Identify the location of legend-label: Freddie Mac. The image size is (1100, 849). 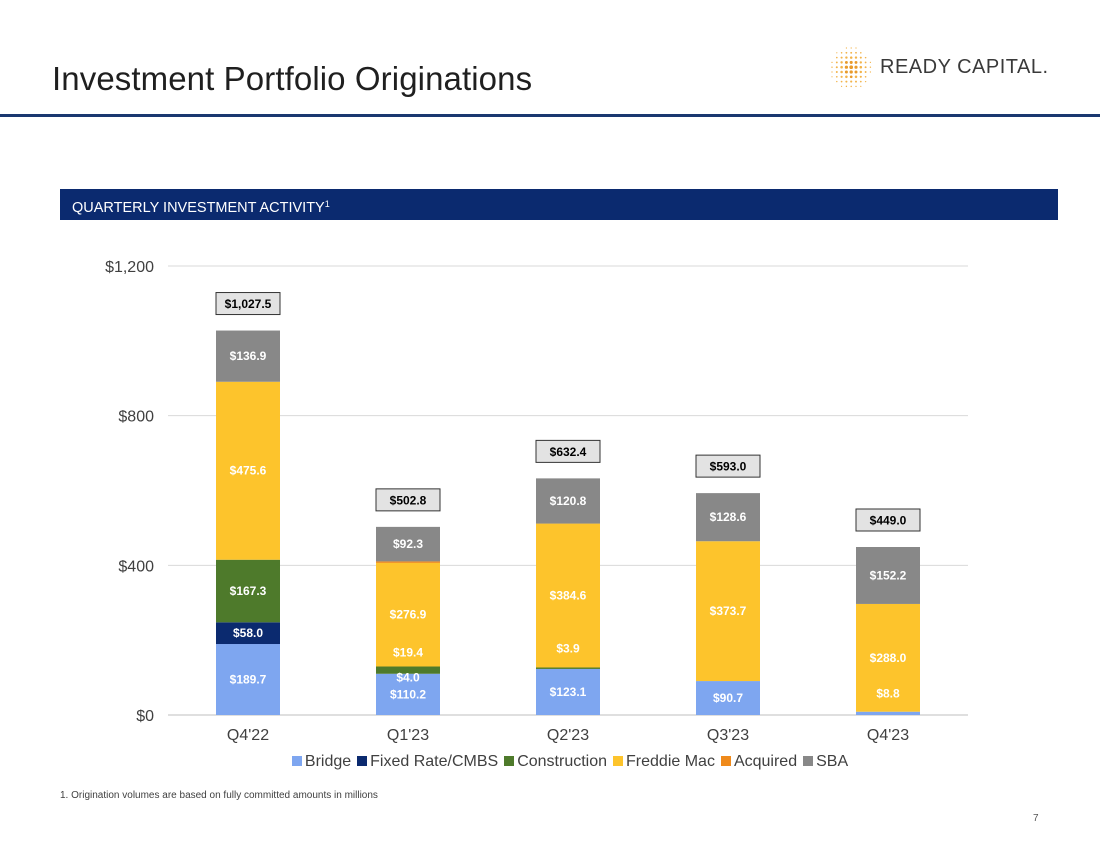
(670, 761).